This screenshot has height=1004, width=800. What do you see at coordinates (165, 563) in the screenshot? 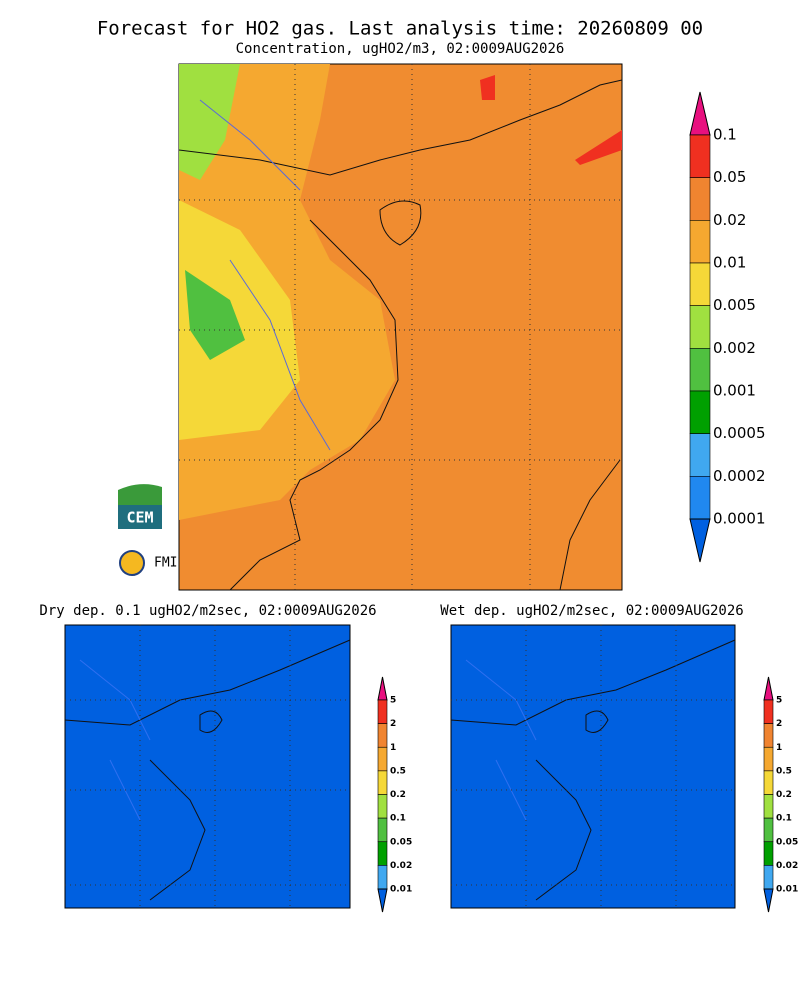
I see `fmi-text: FMI` at bounding box center [165, 563].